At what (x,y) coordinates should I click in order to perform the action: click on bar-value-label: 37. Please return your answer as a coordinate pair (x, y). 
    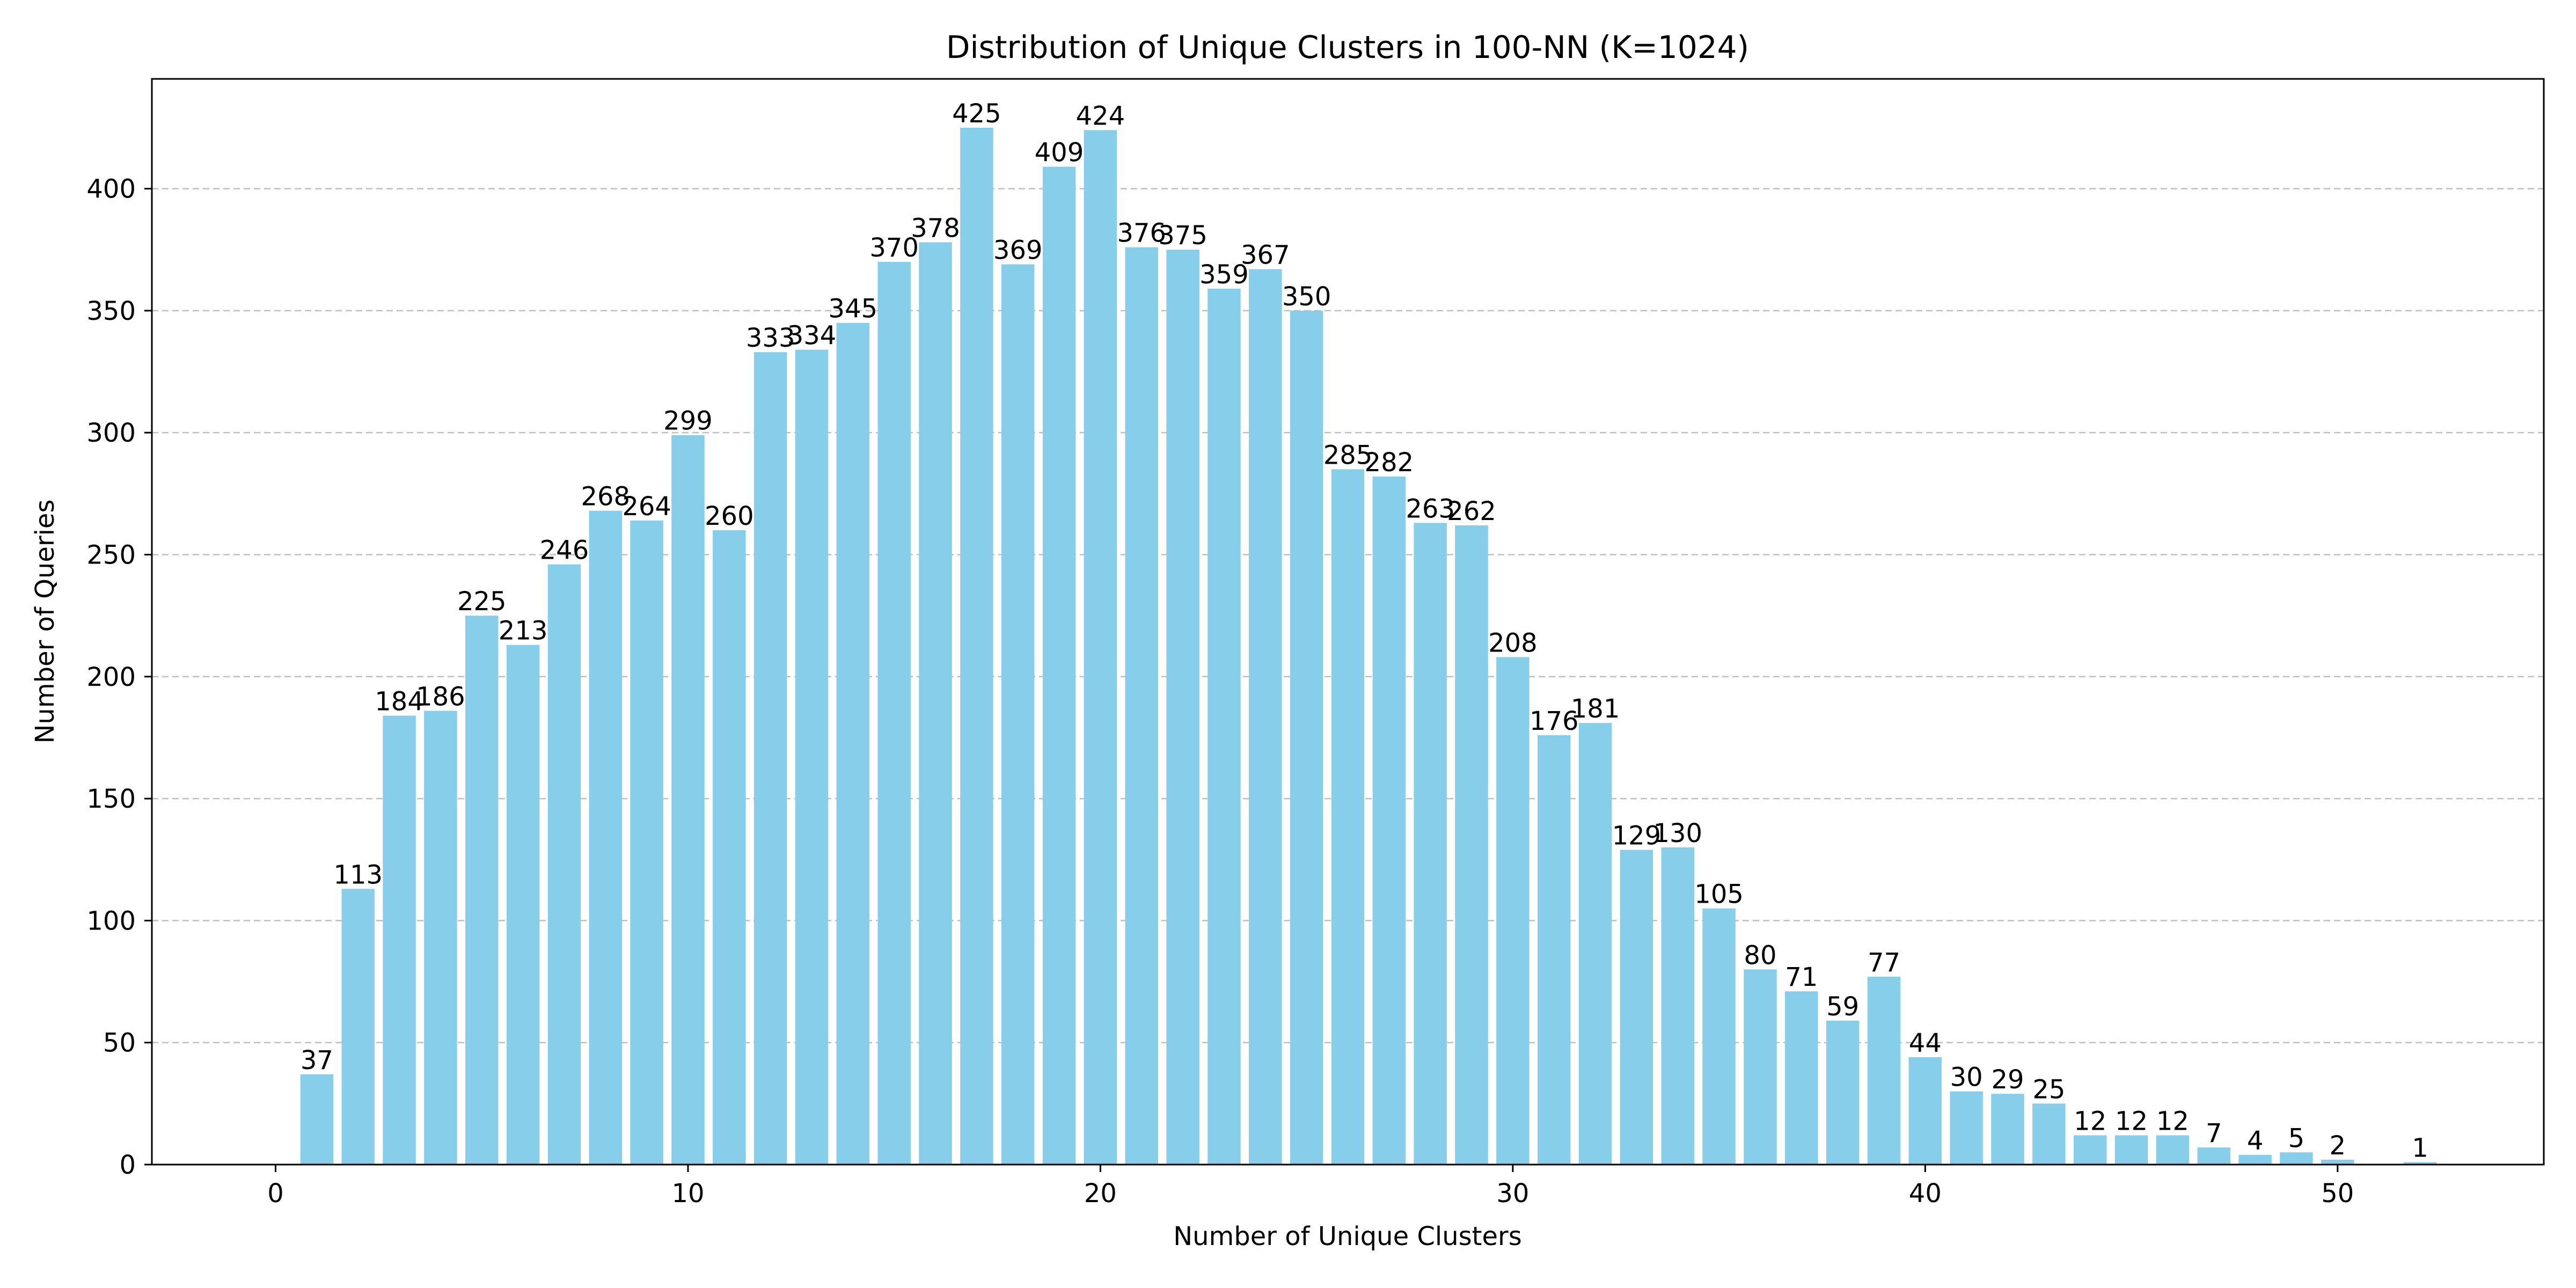
    Looking at the image, I should click on (317, 1060).